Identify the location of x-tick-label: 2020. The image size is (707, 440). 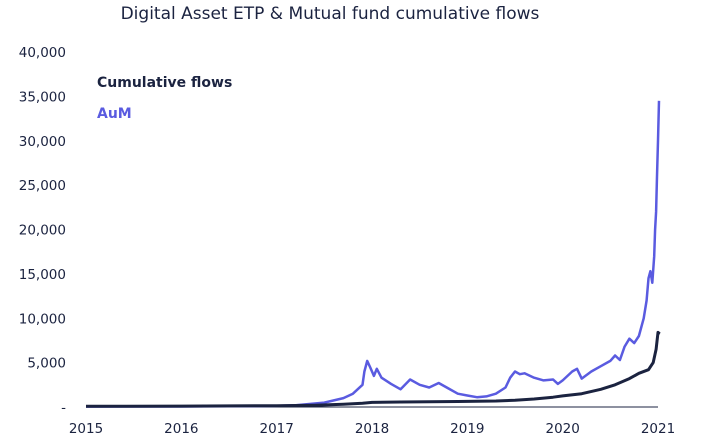
(562, 429).